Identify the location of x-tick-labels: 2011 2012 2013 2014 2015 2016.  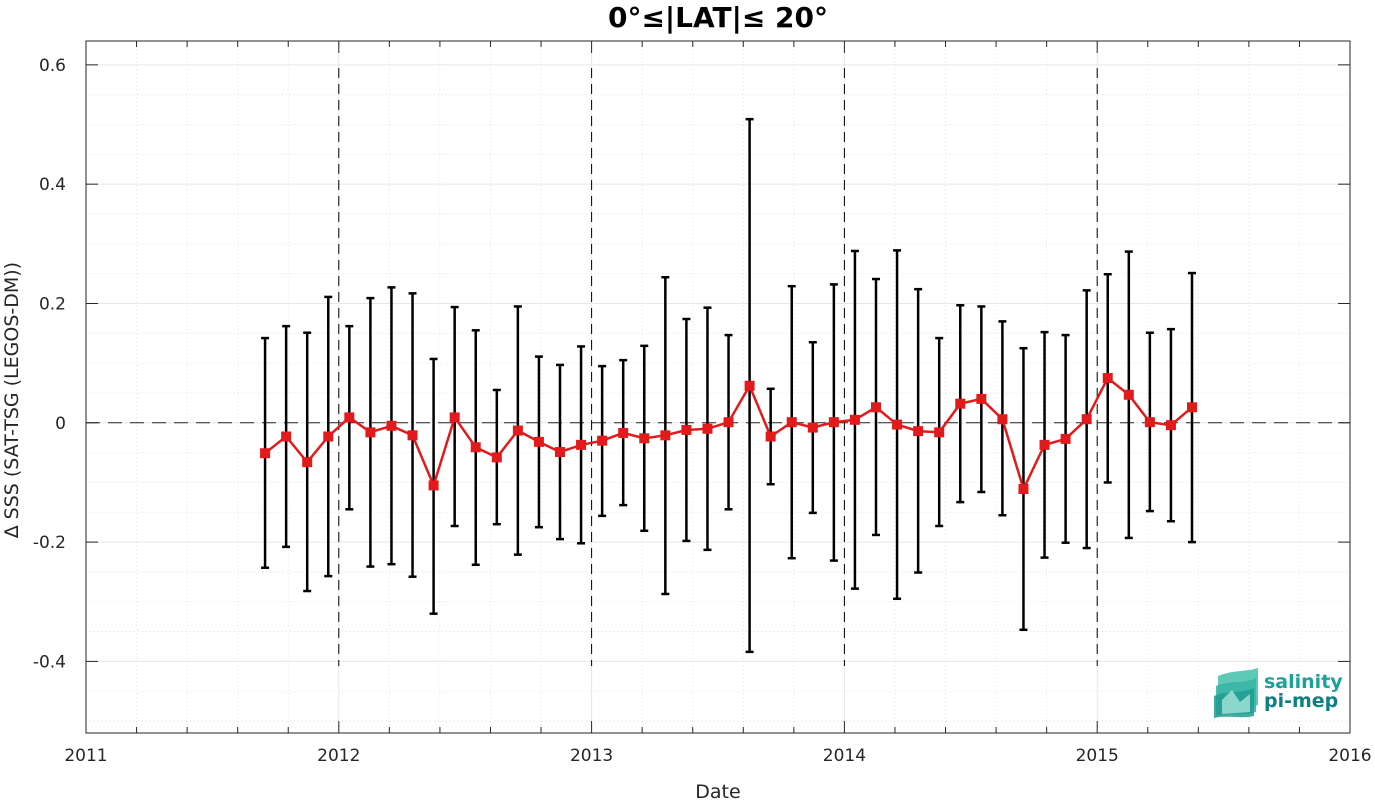
(717, 756).